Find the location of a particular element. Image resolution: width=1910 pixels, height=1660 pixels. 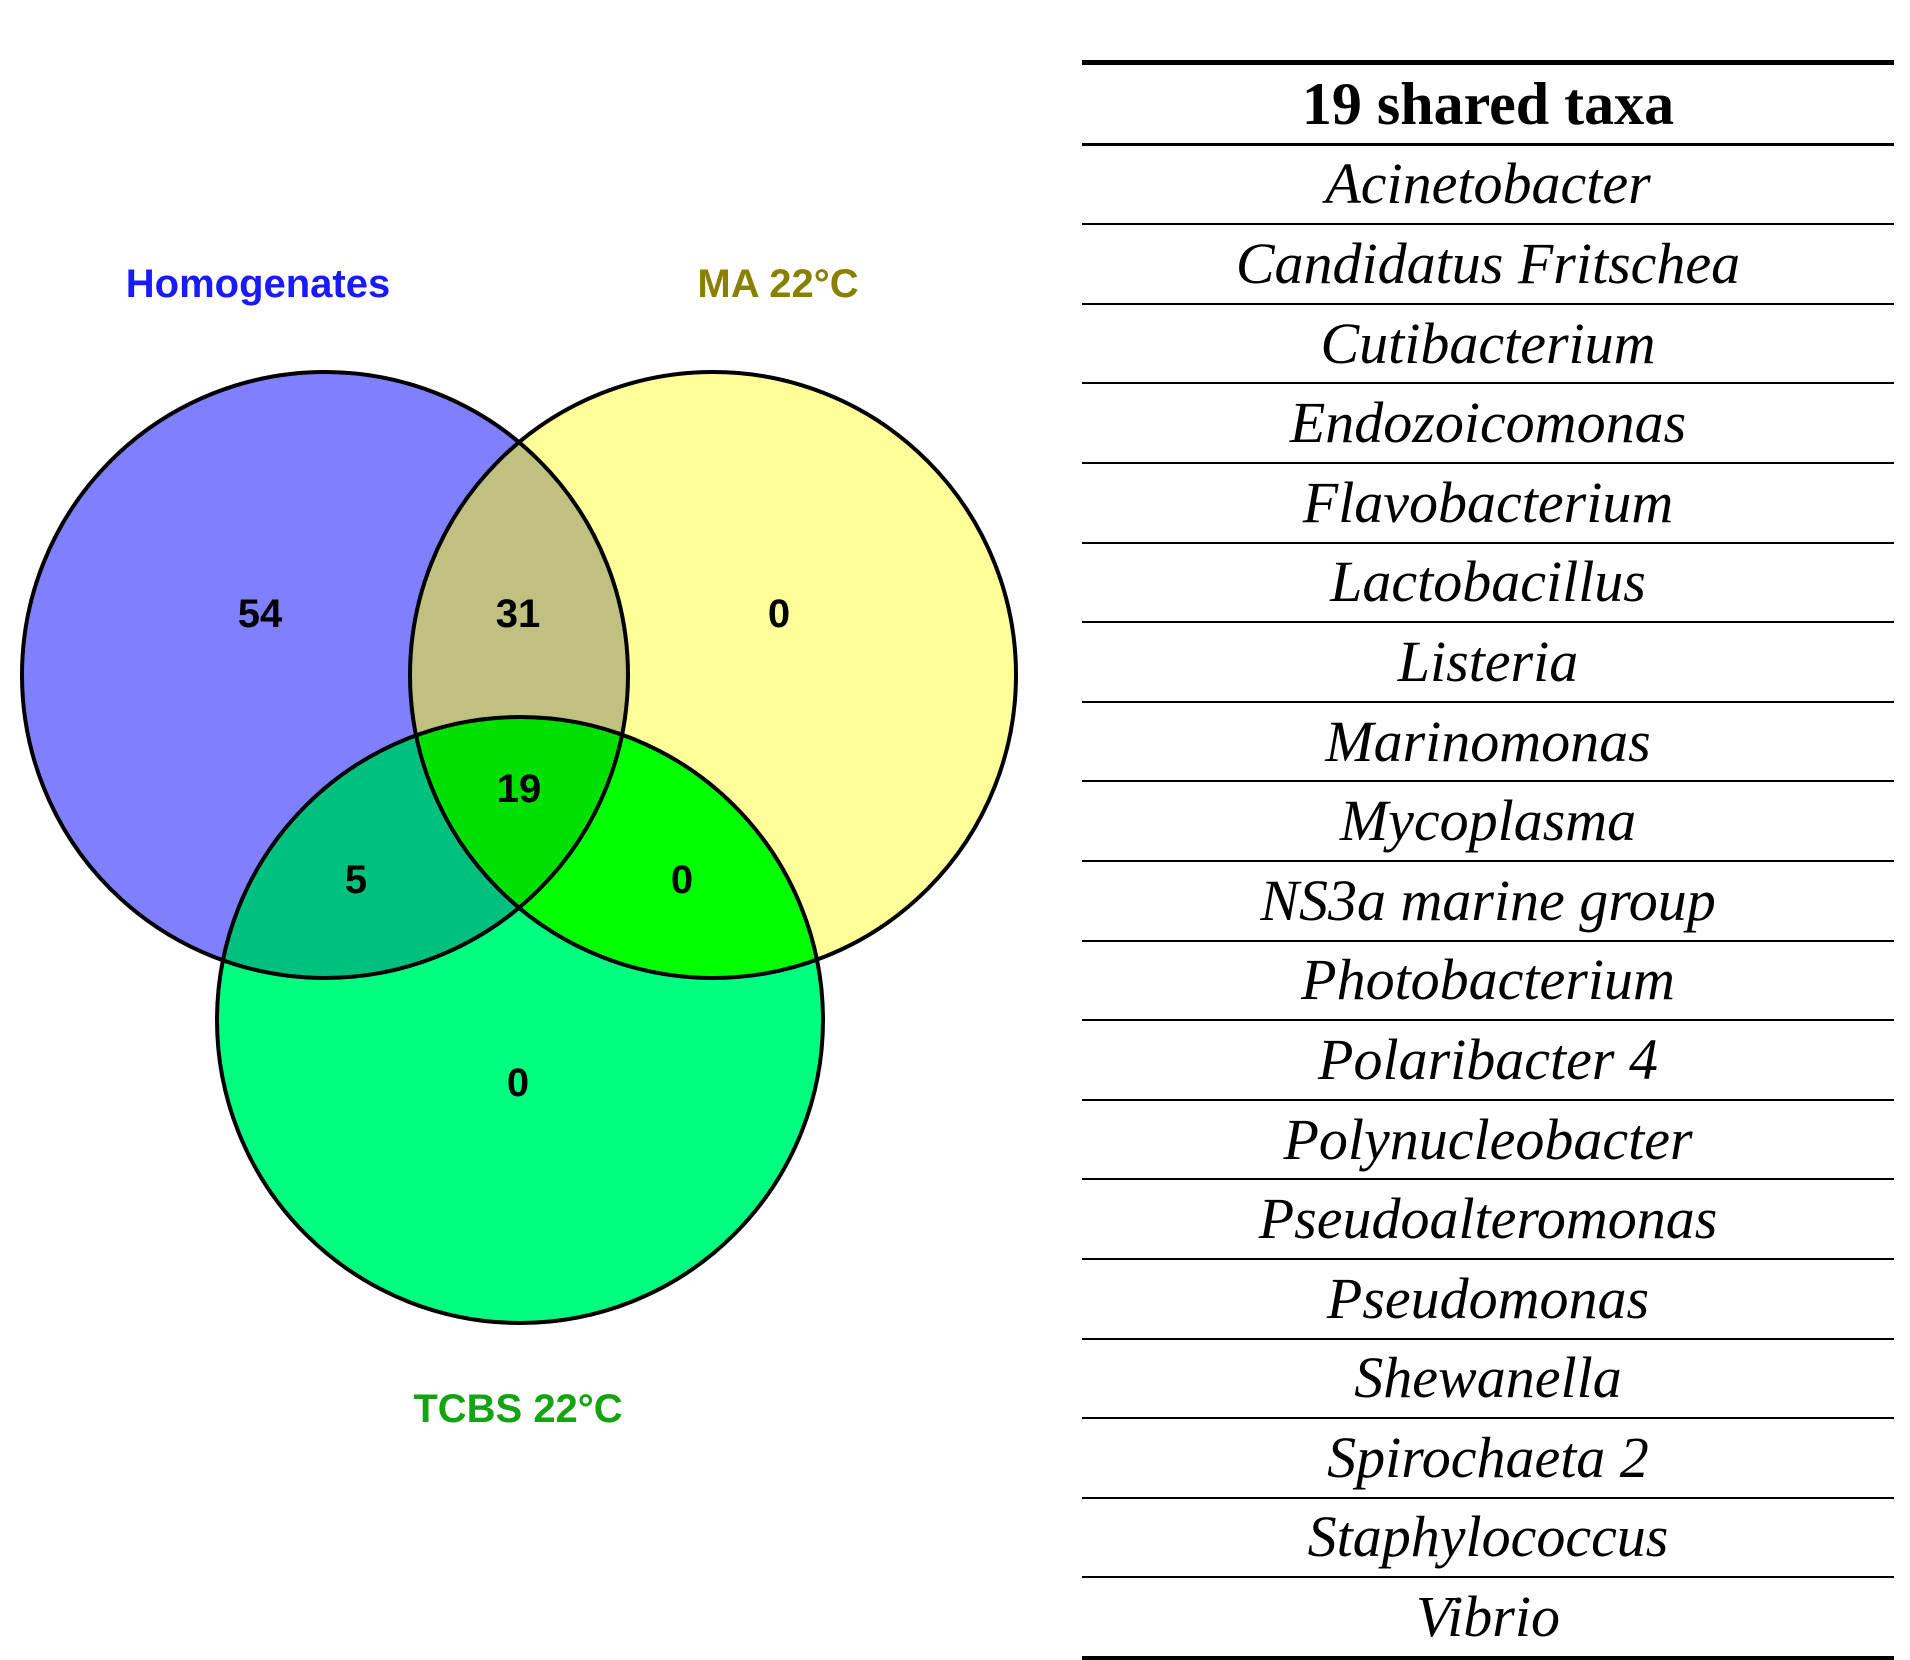

table-row: Acinetobacter is located at coordinates (1488, 185).